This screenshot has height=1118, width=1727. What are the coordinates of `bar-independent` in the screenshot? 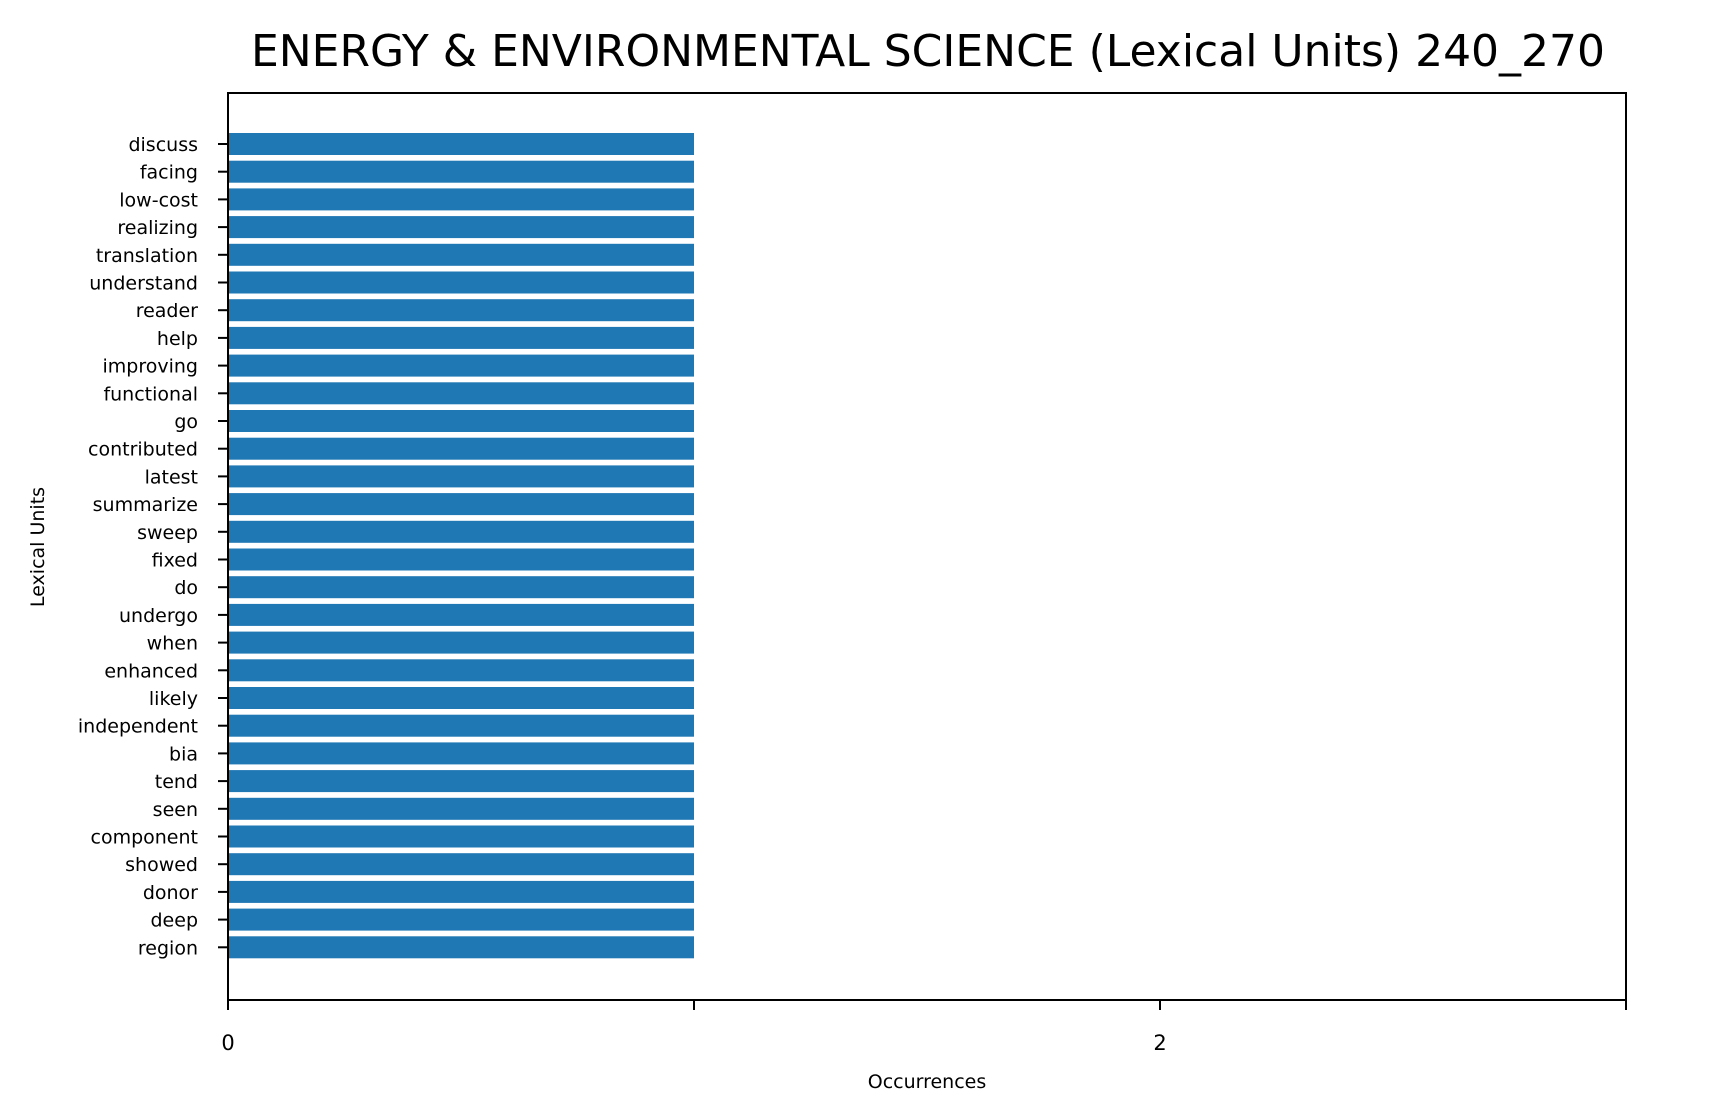 It's located at (461, 725).